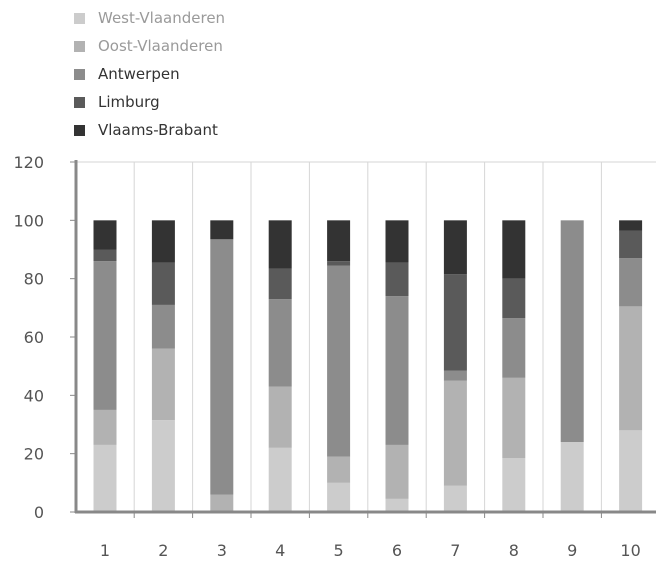 The width and height of the screenshot is (656, 562). I want to click on x-tick-label: 9, so click(572, 550).